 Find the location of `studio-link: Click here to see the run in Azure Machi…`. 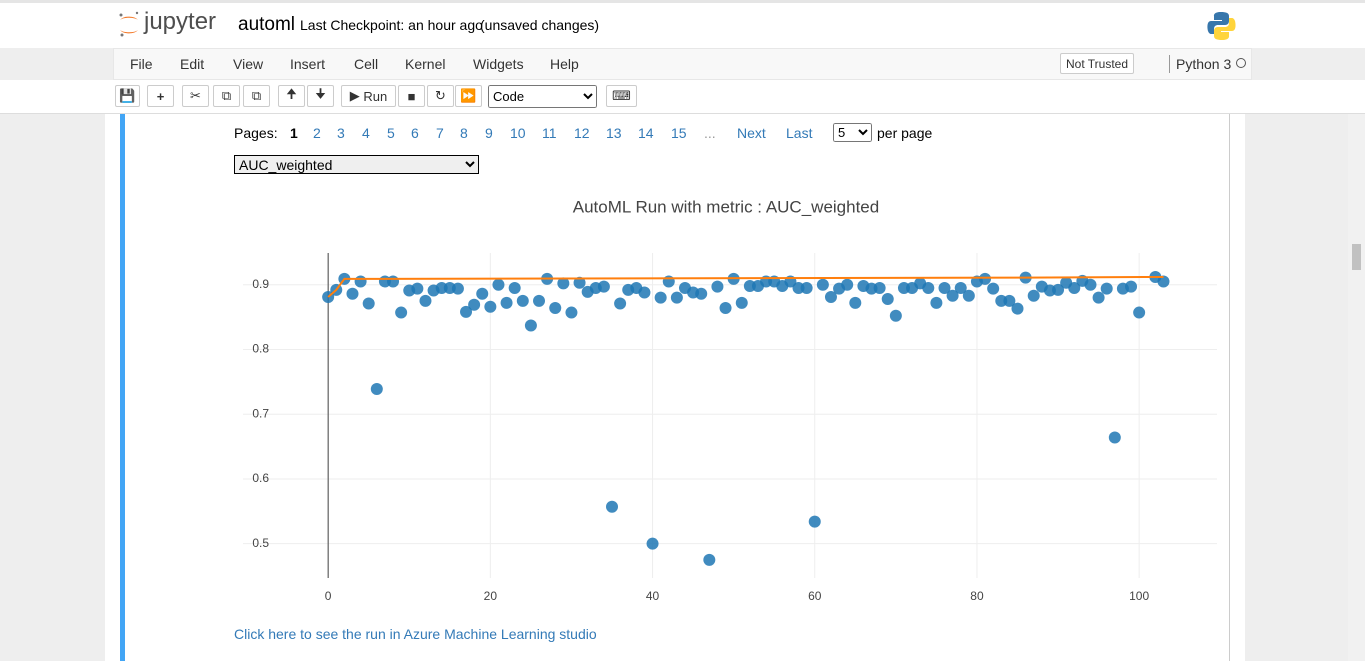

studio-link: Click here to see the run in Azure Machi… is located at coordinates (415, 634).